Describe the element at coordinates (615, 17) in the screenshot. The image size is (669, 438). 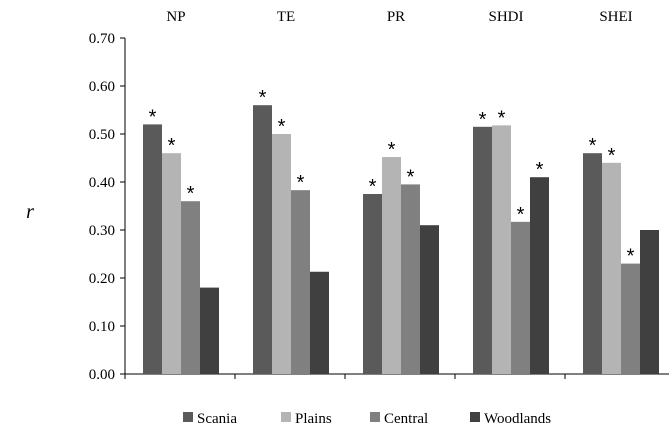
I see `category-label: SHEI` at that location.